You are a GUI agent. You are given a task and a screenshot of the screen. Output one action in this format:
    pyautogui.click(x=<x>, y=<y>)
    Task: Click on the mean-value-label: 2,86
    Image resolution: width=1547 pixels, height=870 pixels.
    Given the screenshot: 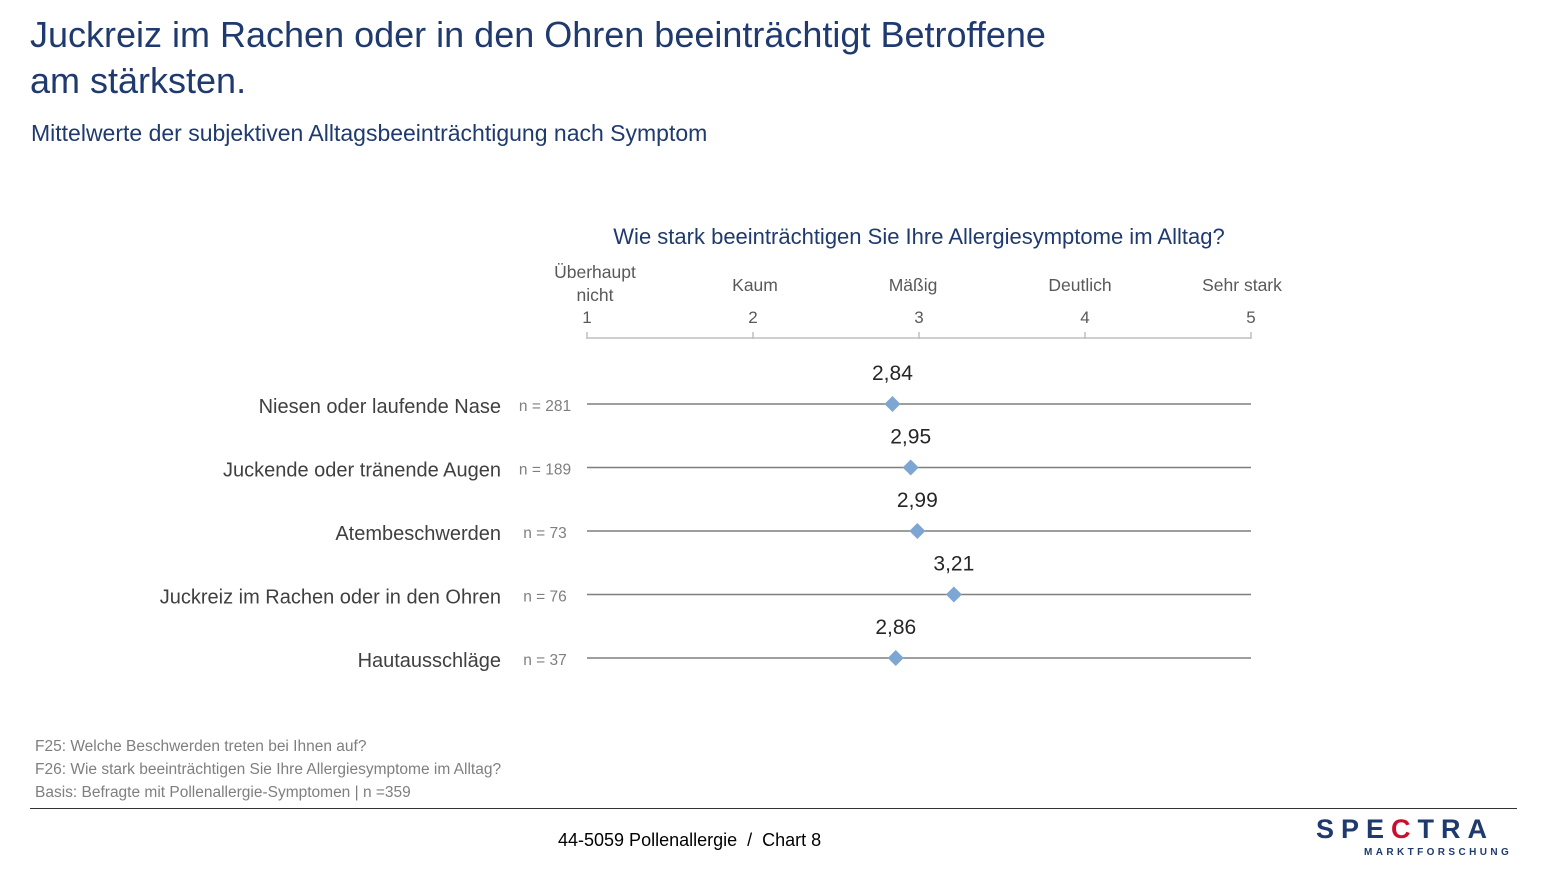 What is the action you would take?
    pyautogui.click(x=895, y=627)
    